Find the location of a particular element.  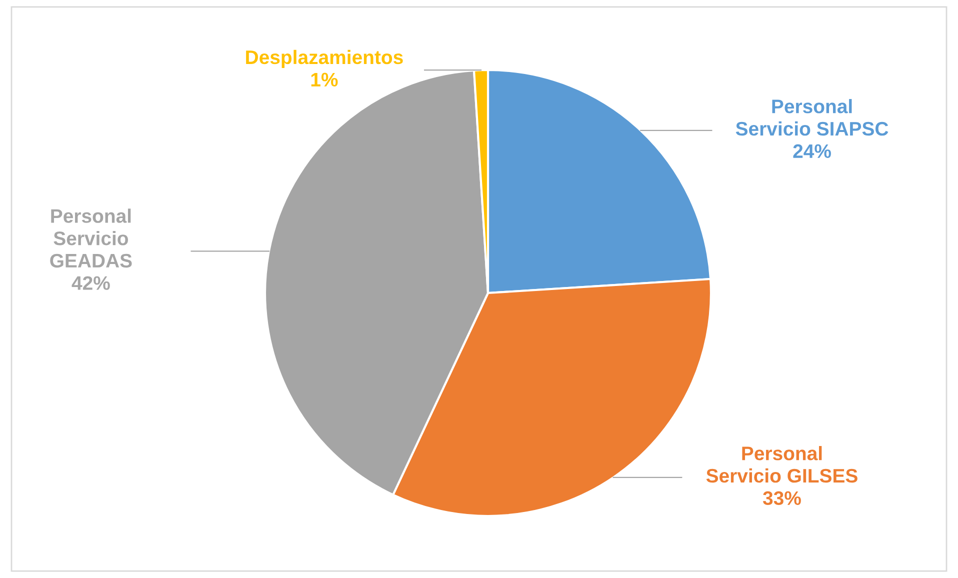

data-label: 24% is located at coordinates (812, 151).